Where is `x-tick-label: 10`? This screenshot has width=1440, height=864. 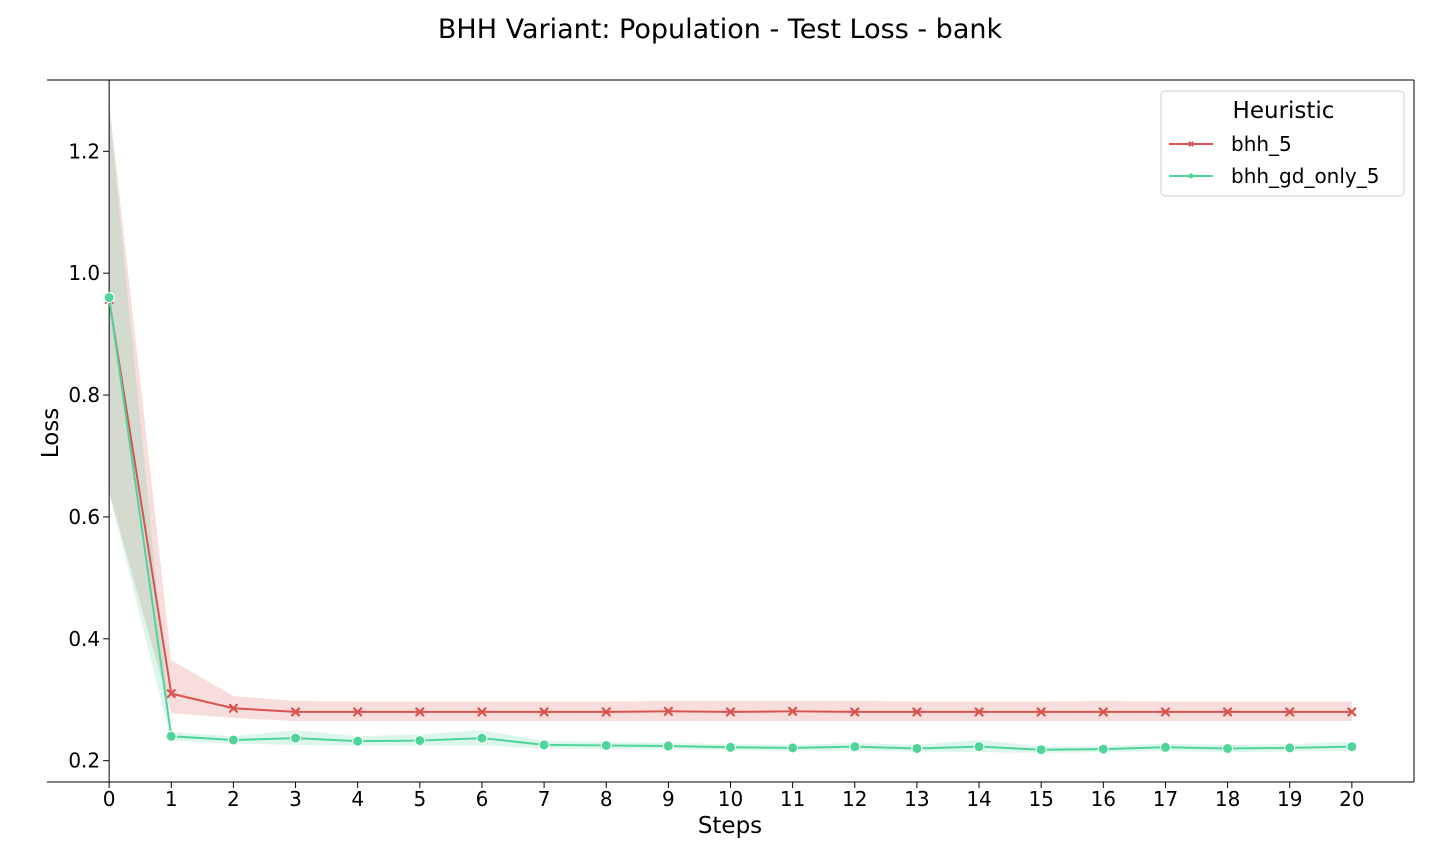
x-tick-label: 10 is located at coordinates (730, 799).